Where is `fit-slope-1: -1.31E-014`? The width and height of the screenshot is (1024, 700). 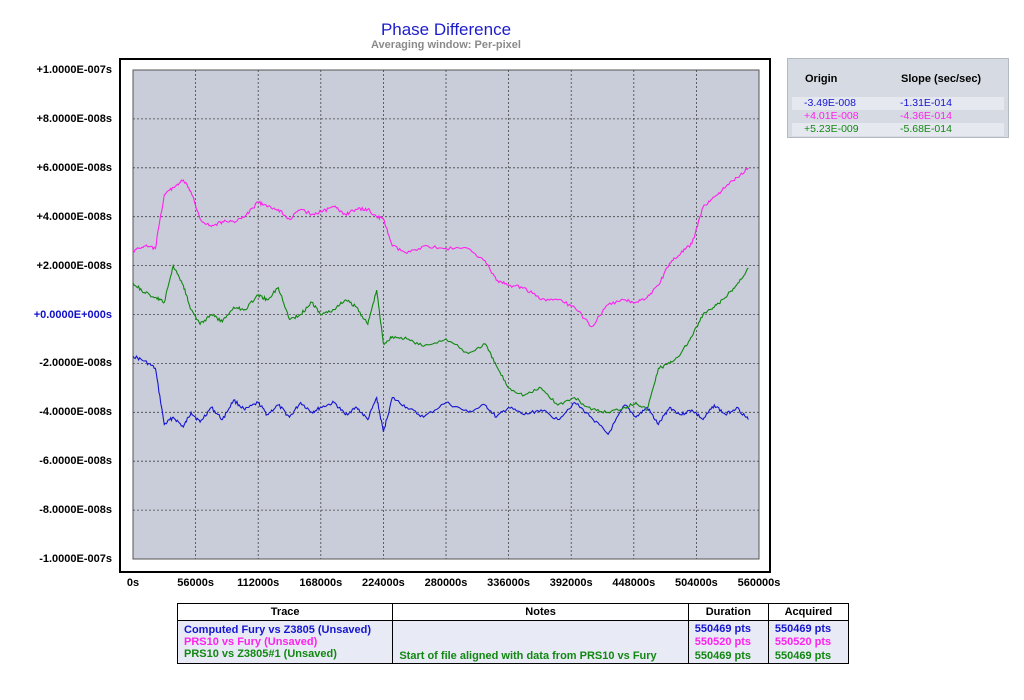 fit-slope-1: -1.31E-014 is located at coordinates (926, 103).